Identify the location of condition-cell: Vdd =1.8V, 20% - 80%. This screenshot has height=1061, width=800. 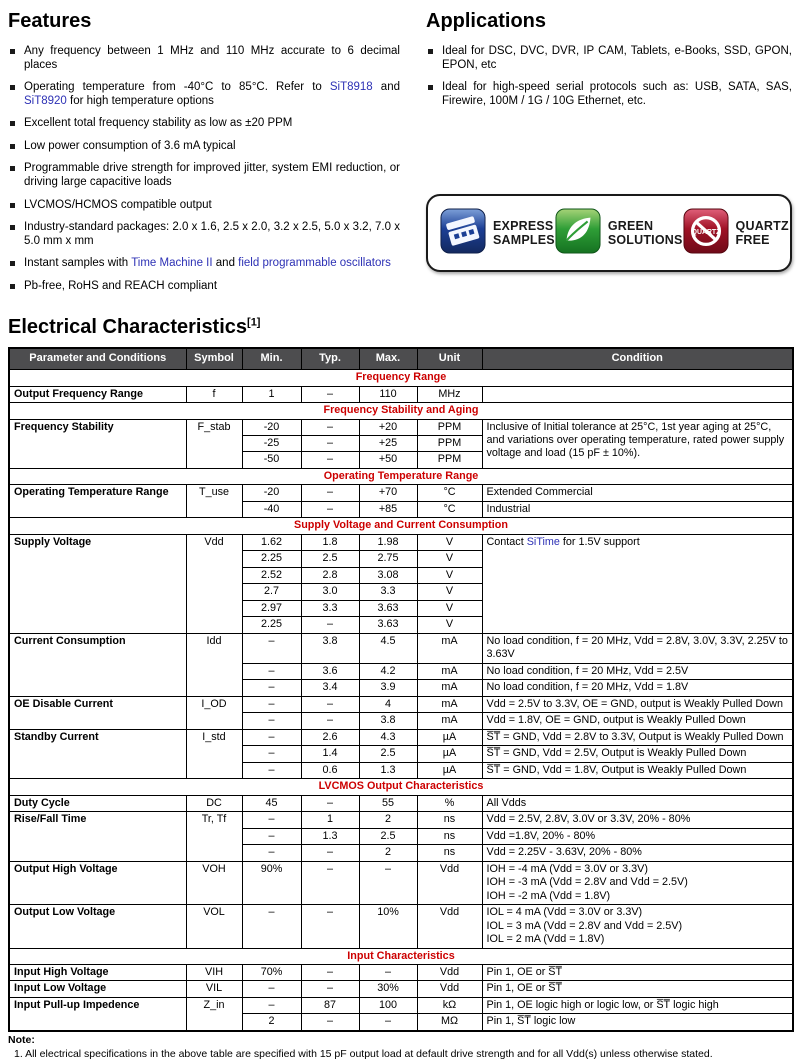
(637, 836).